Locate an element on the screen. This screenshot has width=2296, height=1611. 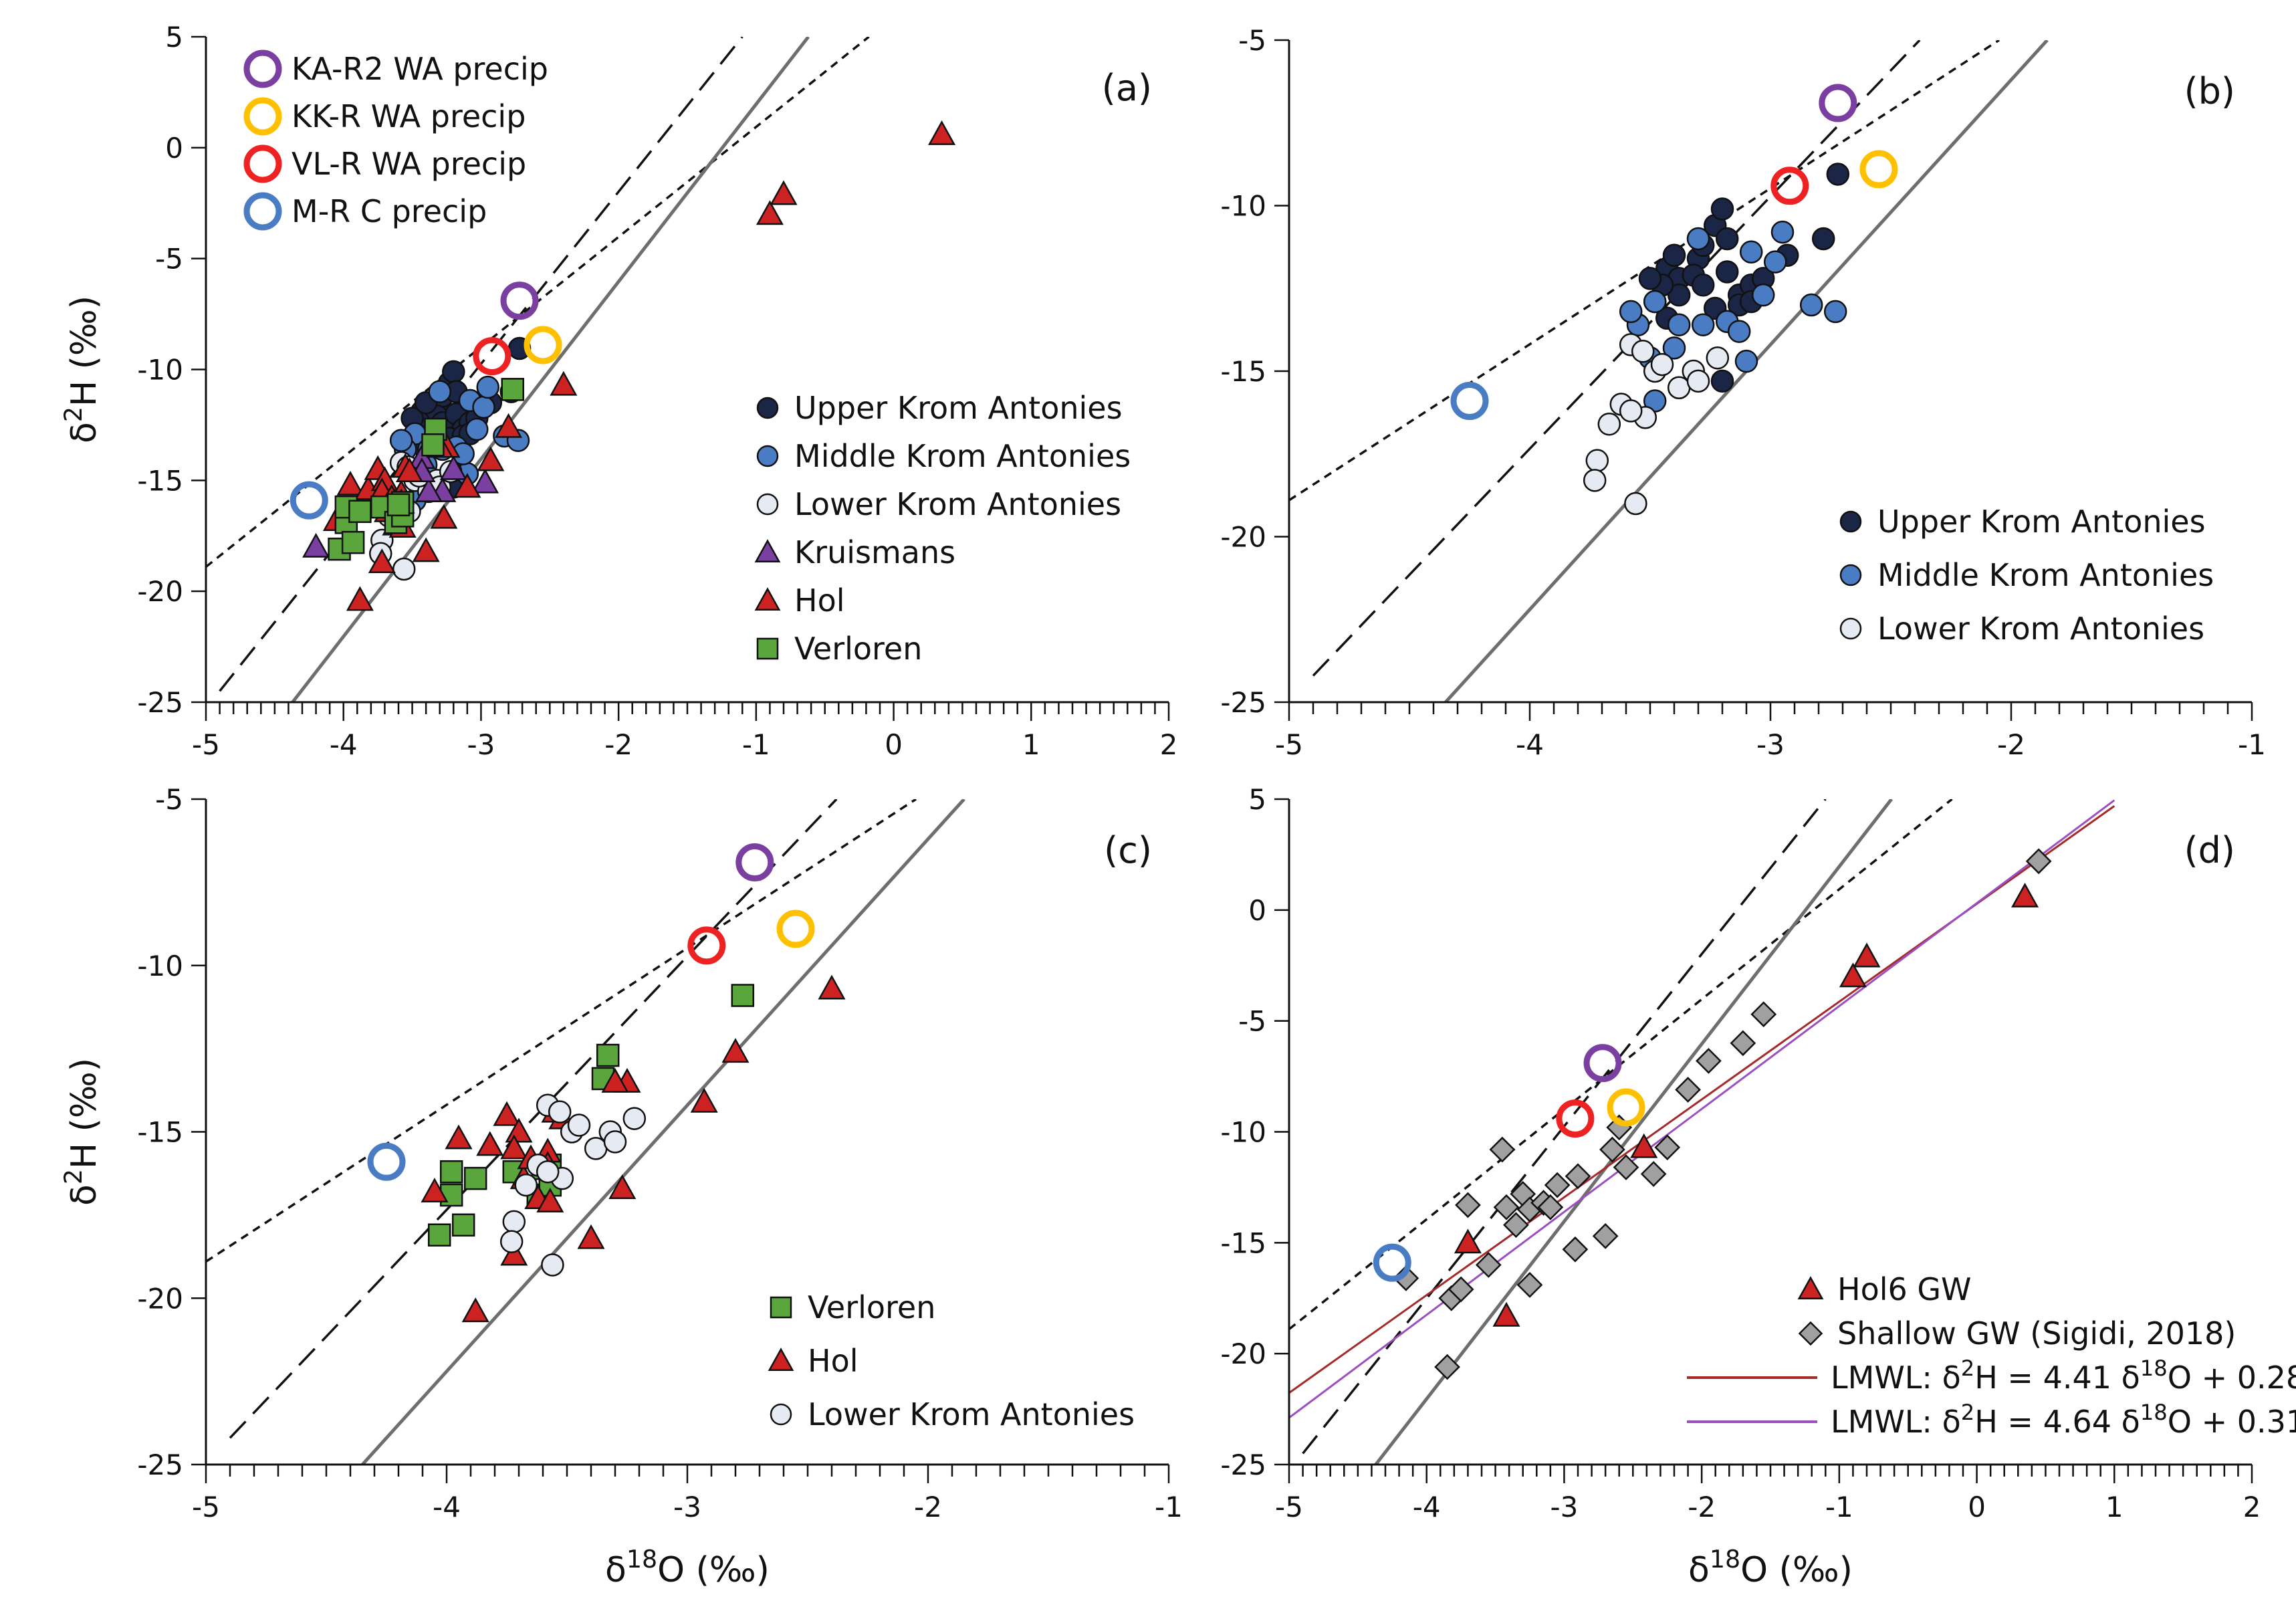
equation-label-part: 18 is located at coordinates (2154, 1412).